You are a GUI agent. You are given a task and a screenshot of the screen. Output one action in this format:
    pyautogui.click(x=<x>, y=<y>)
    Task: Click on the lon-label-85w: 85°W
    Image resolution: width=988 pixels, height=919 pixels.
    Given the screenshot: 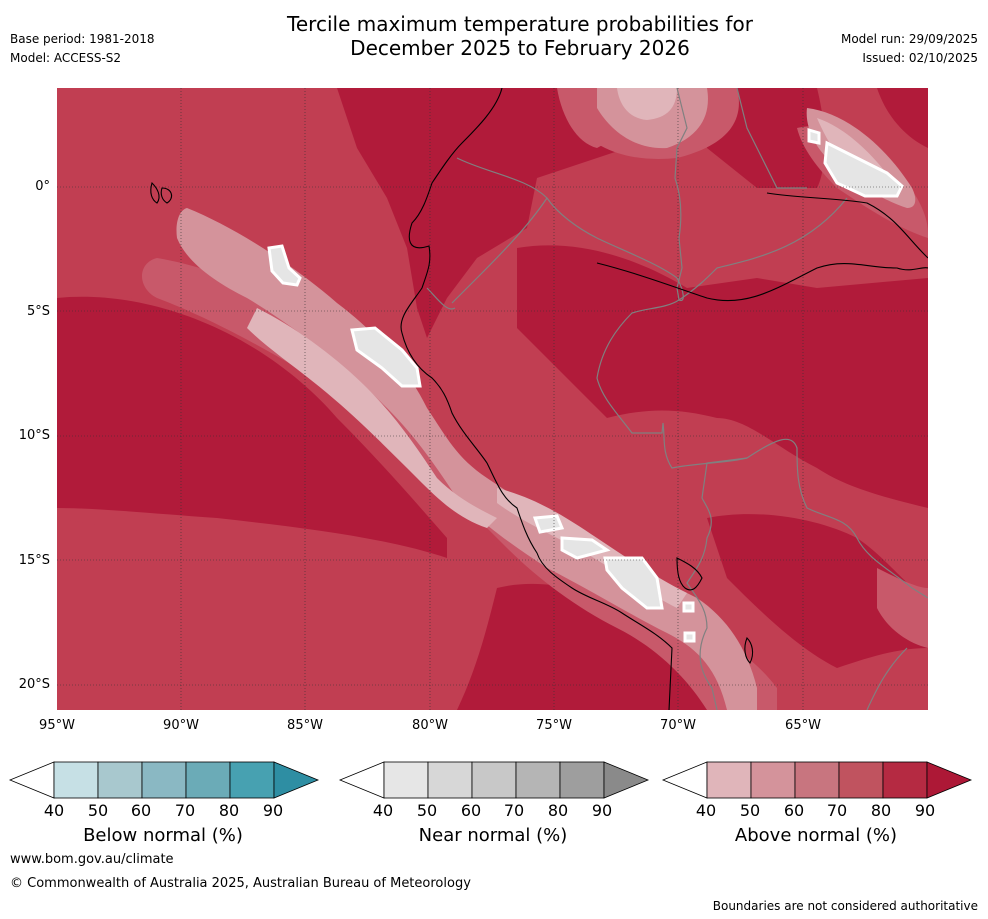 What is the action you would take?
    pyautogui.click(x=305, y=725)
    